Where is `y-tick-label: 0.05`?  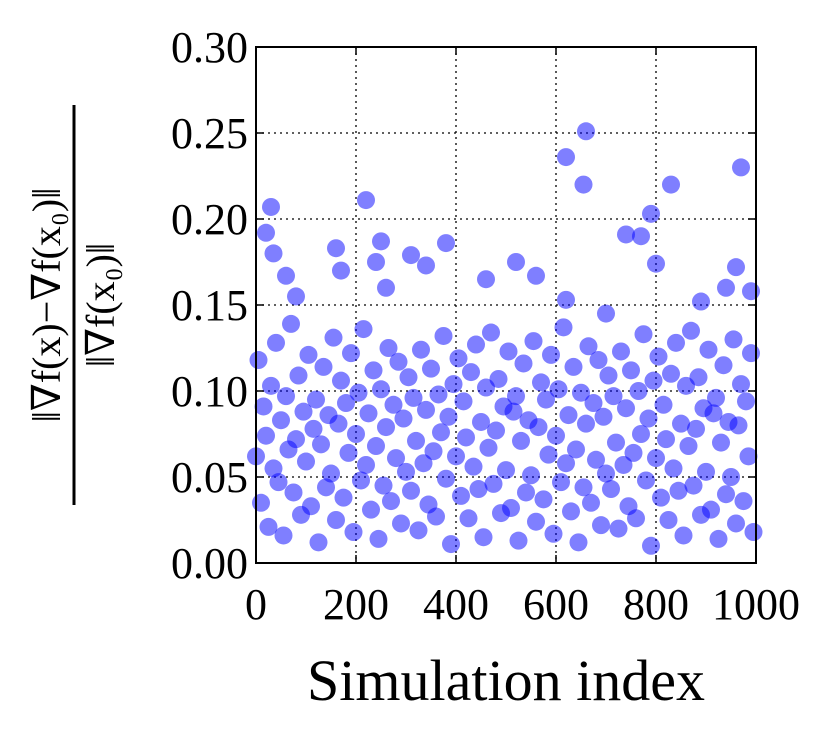
y-tick-label: 0.05 is located at coordinates (209, 477).